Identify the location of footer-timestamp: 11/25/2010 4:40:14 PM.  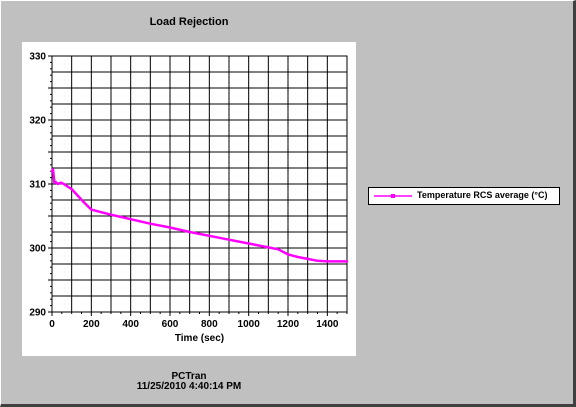
(189, 386).